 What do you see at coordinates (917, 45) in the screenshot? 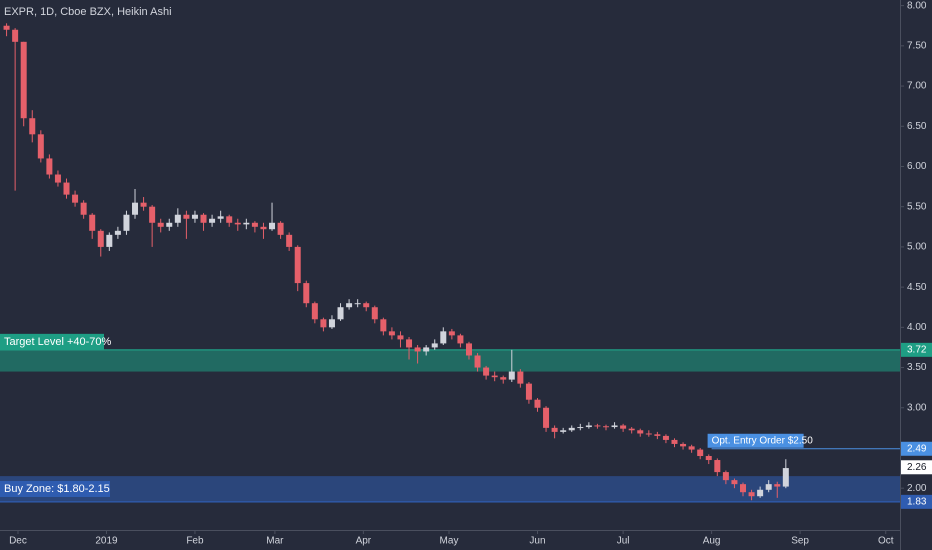
I see `y-tick-label: 7.50` at bounding box center [917, 45].